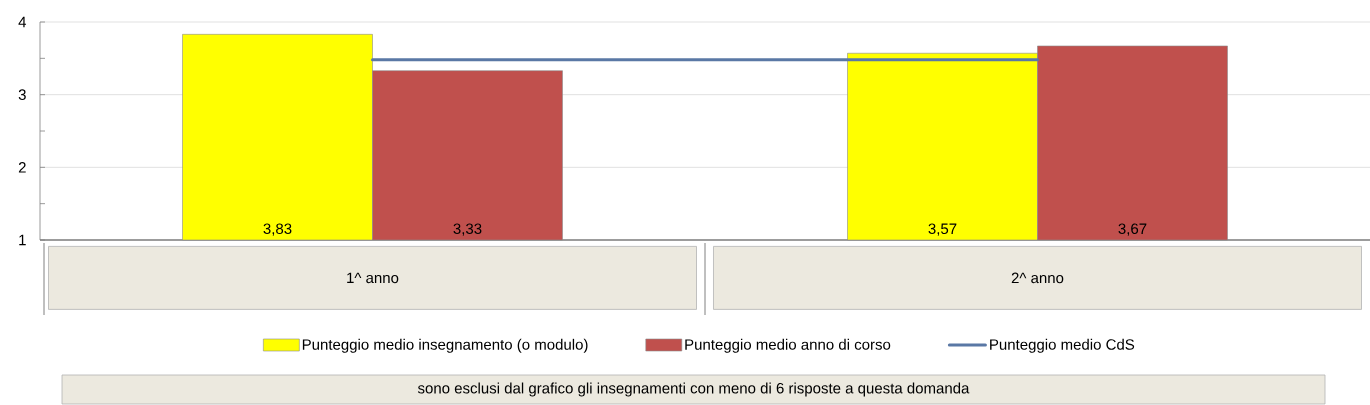 This screenshot has height=405, width=1370. Describe the element at coordinates (445, 345) in the screenshot. I see `legend-label: Punteggio medio insegnamento (o modulo)` at that location.